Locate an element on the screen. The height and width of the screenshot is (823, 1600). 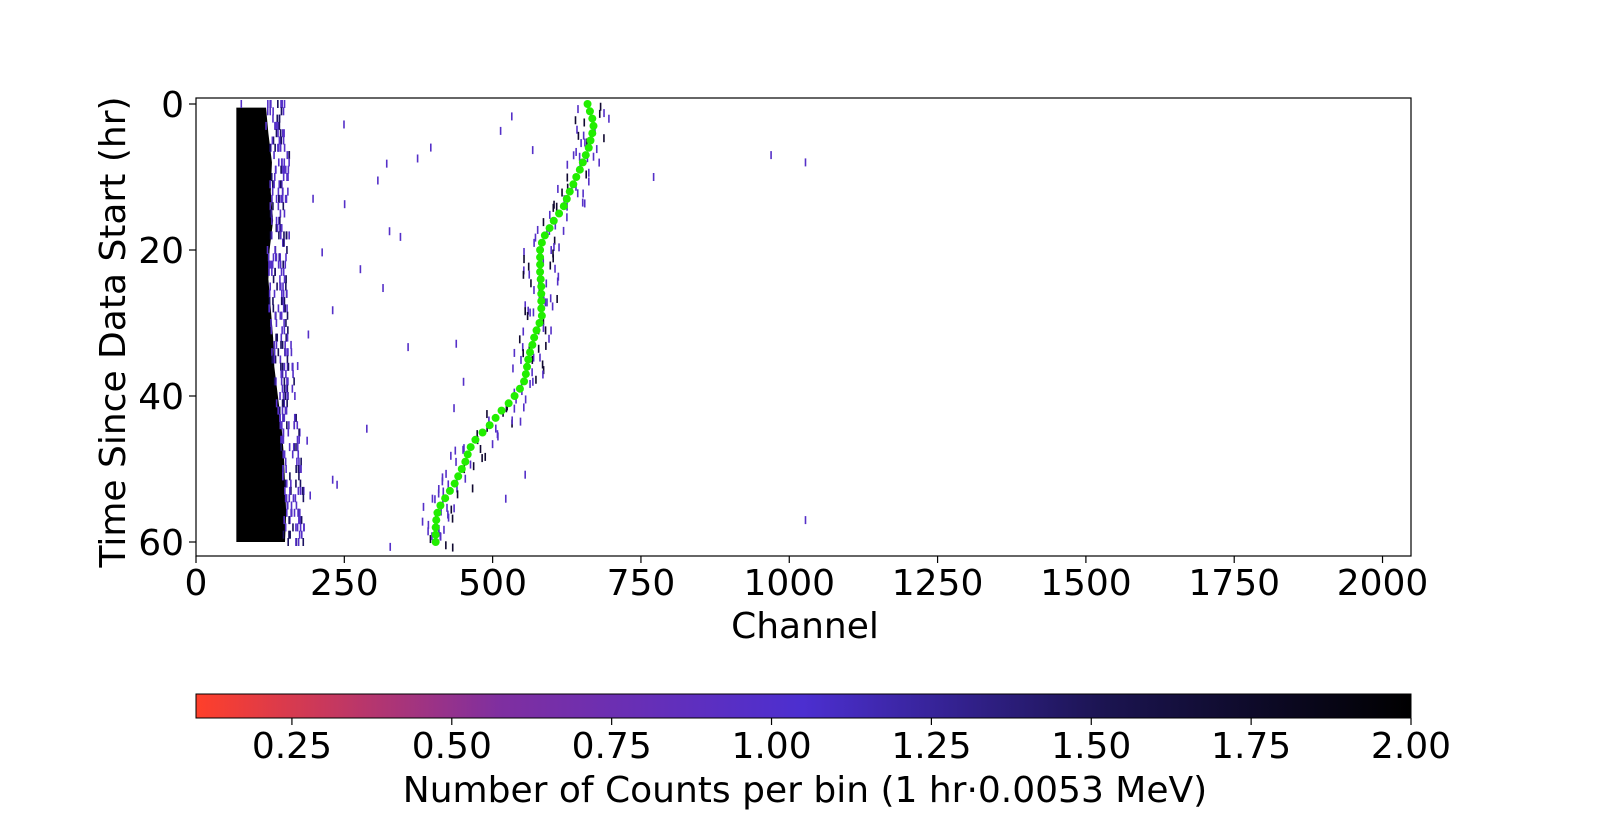
y-tick-label: 40 is located at coordinates (161, 397).